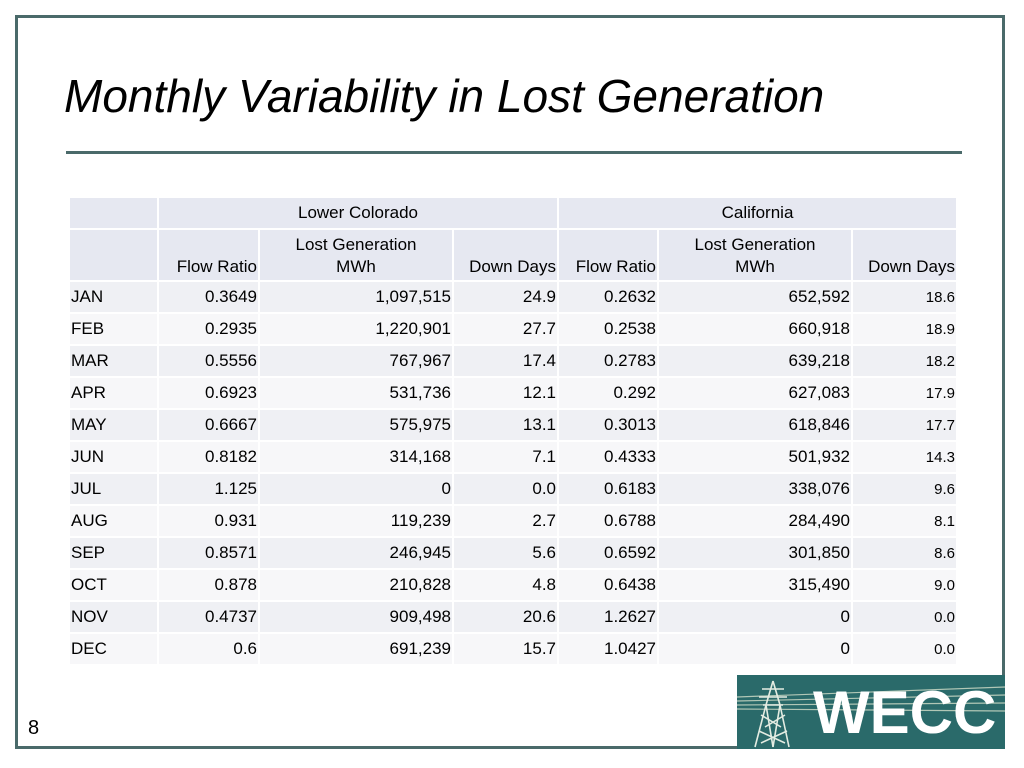  What do you see at coordinates (904, 255) in the screenshot?
I see `column-header-down-days: Down Days` at bounding box center [904, 255].